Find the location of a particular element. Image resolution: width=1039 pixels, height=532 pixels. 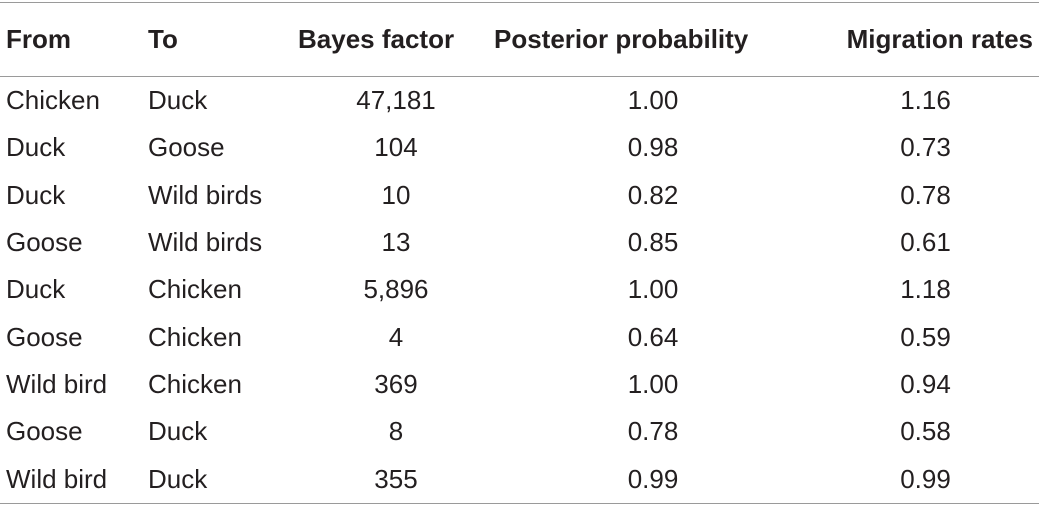

table-cell: 10 is located at coordinates (396, 194).